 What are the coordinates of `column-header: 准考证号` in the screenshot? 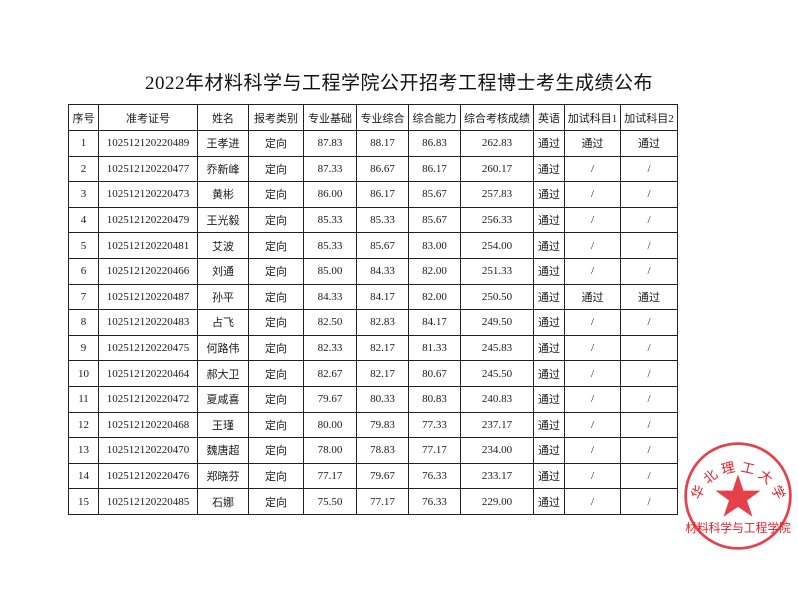 It's located at (148, 117).